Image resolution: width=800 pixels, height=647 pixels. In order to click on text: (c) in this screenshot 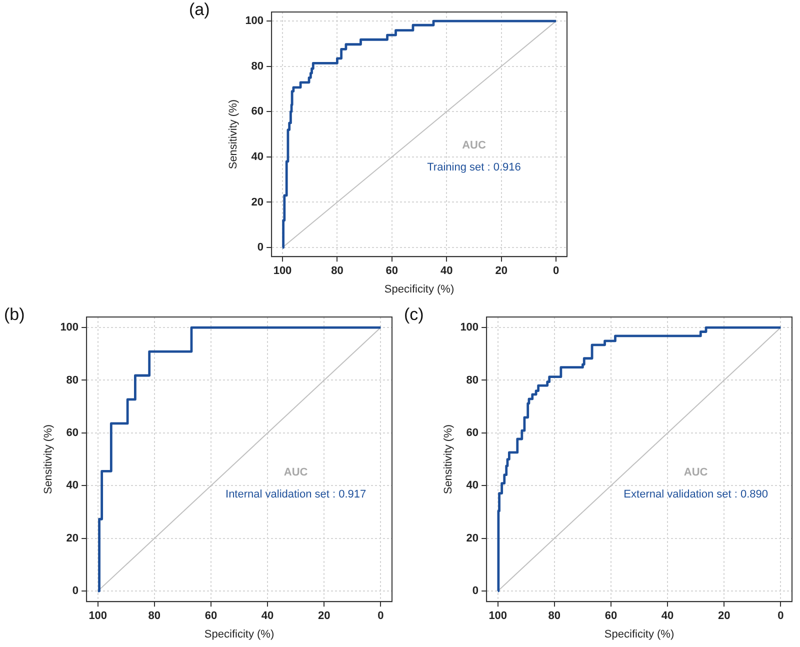, I will do `click(414, 314)`.